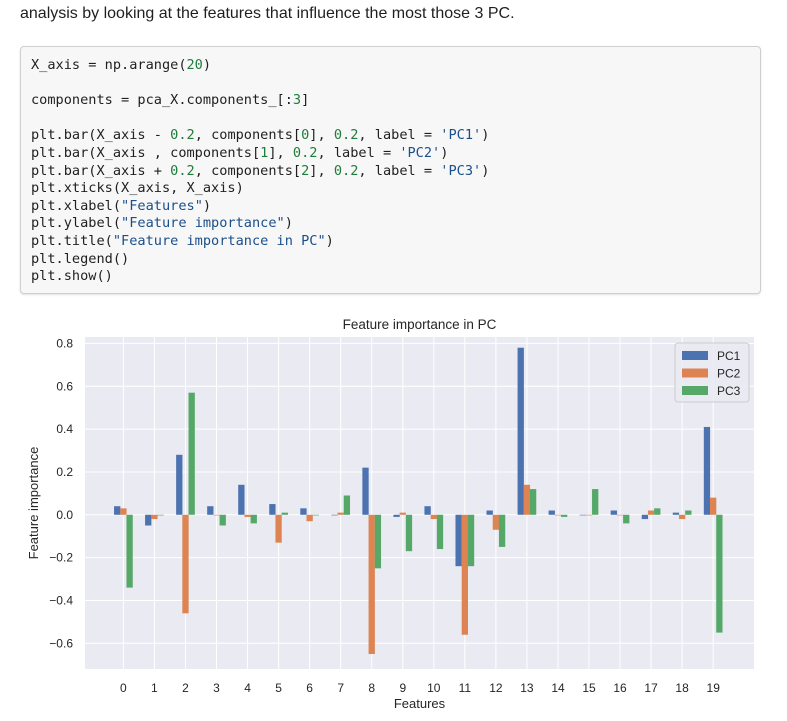 This screenshot has height=721, width=787. What do you see at coordinates (137, 188) in the screenshot?
I see `code-token: plt.xticks(X_axis, X_axis)` at bounding box center [137, 188].